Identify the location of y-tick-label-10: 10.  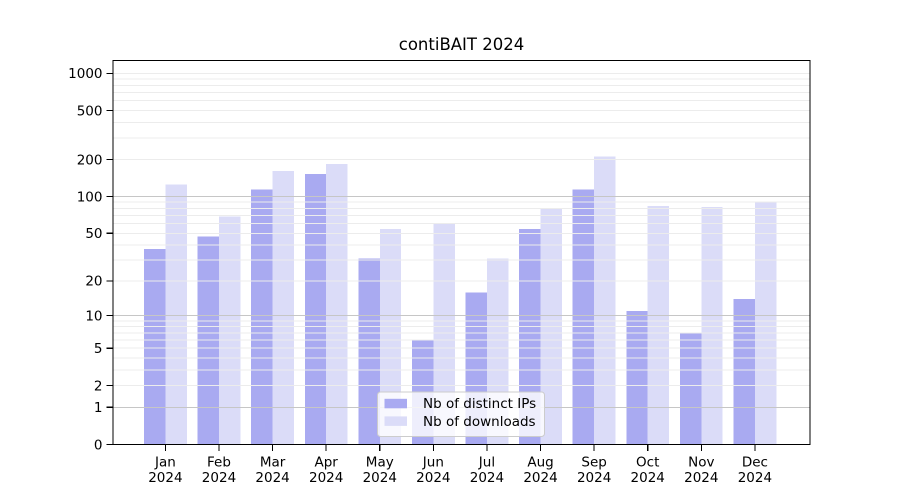
(93, 316).